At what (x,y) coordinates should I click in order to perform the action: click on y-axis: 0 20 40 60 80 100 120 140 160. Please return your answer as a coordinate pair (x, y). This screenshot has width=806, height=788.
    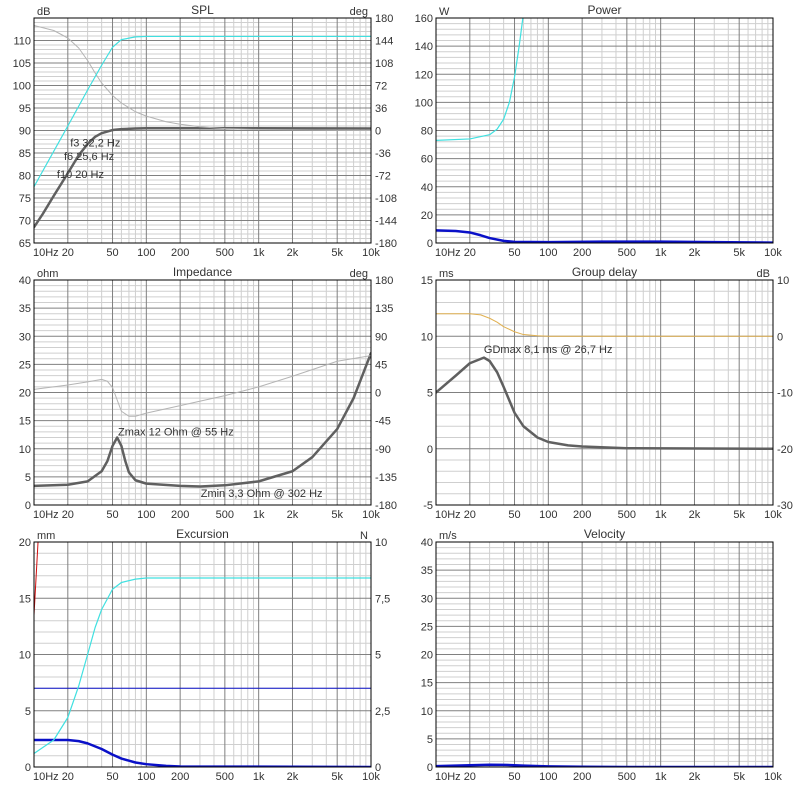
    Looking at the image, I should click on (424, 131).